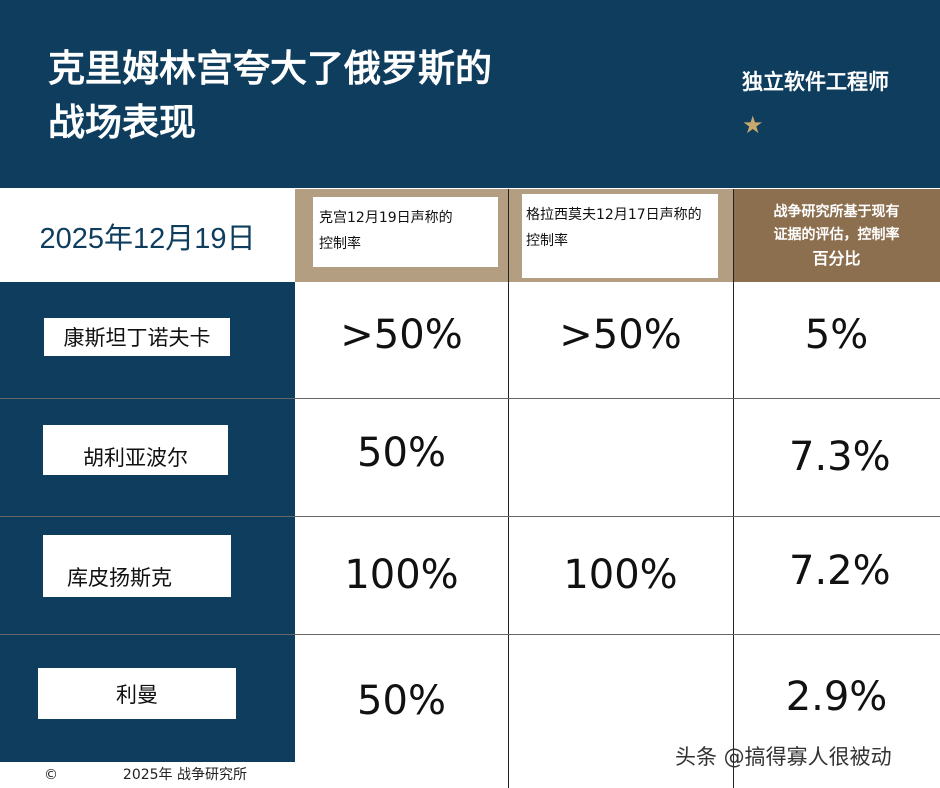 The width and height of the screenshot is (940, 788). What do you see at coordinates (340, 244) in the screenshot?
I see `column-header-kremlin-line2: 控制率` at bounding box center [340, 244].